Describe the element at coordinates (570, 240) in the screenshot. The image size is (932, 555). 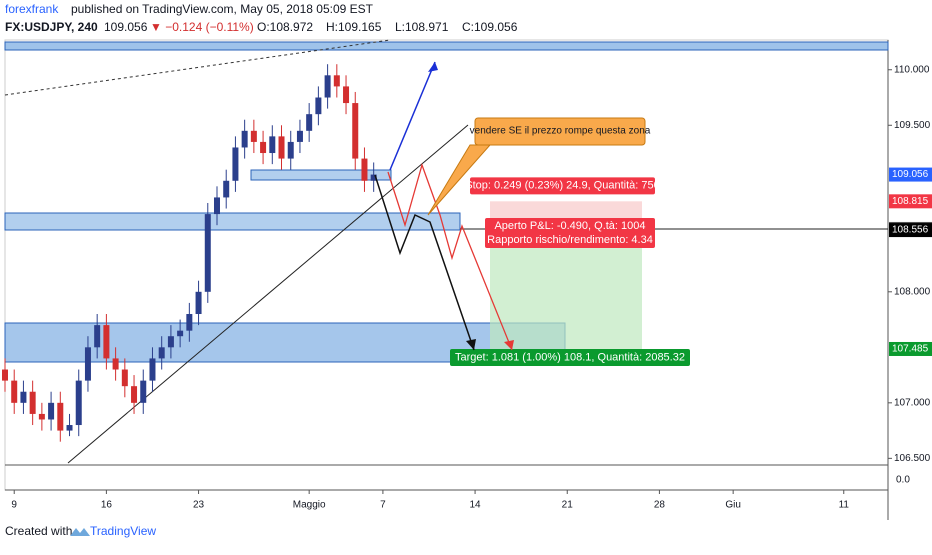
I see `ratio-text: Rapporto rischio/rendimento: 4.34` at that location.